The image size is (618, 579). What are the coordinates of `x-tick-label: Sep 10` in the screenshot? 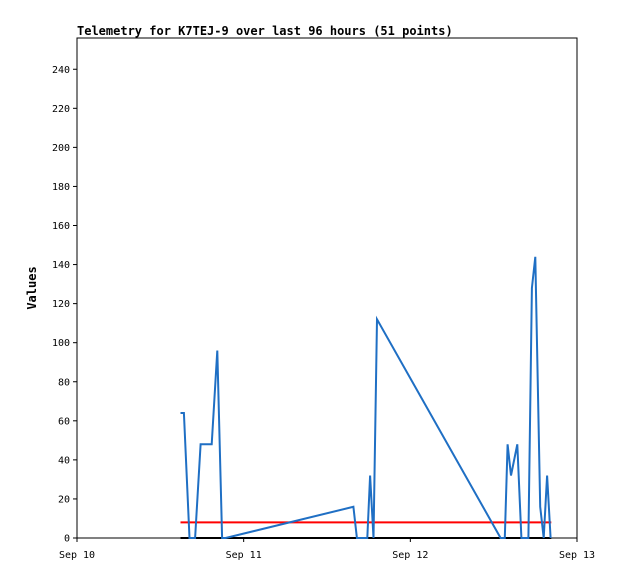 It's located at (77, 555).